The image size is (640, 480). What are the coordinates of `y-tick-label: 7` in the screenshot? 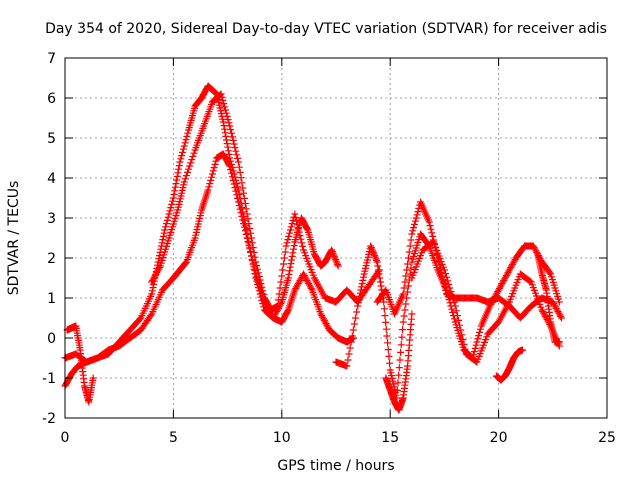 It's located at (51, 59).